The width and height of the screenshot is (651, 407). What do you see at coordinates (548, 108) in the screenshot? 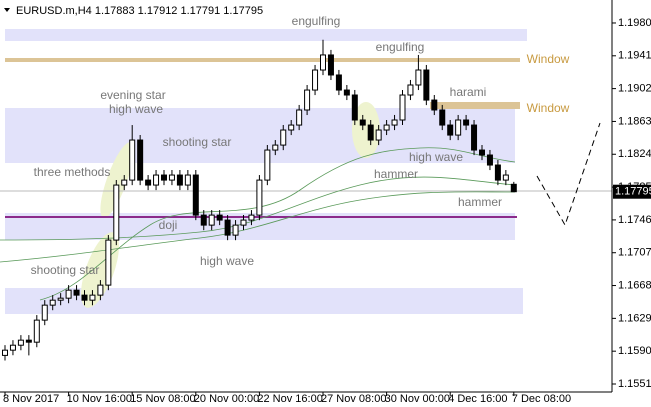
I see `annotation: Window` at bounding box center [548, 108].